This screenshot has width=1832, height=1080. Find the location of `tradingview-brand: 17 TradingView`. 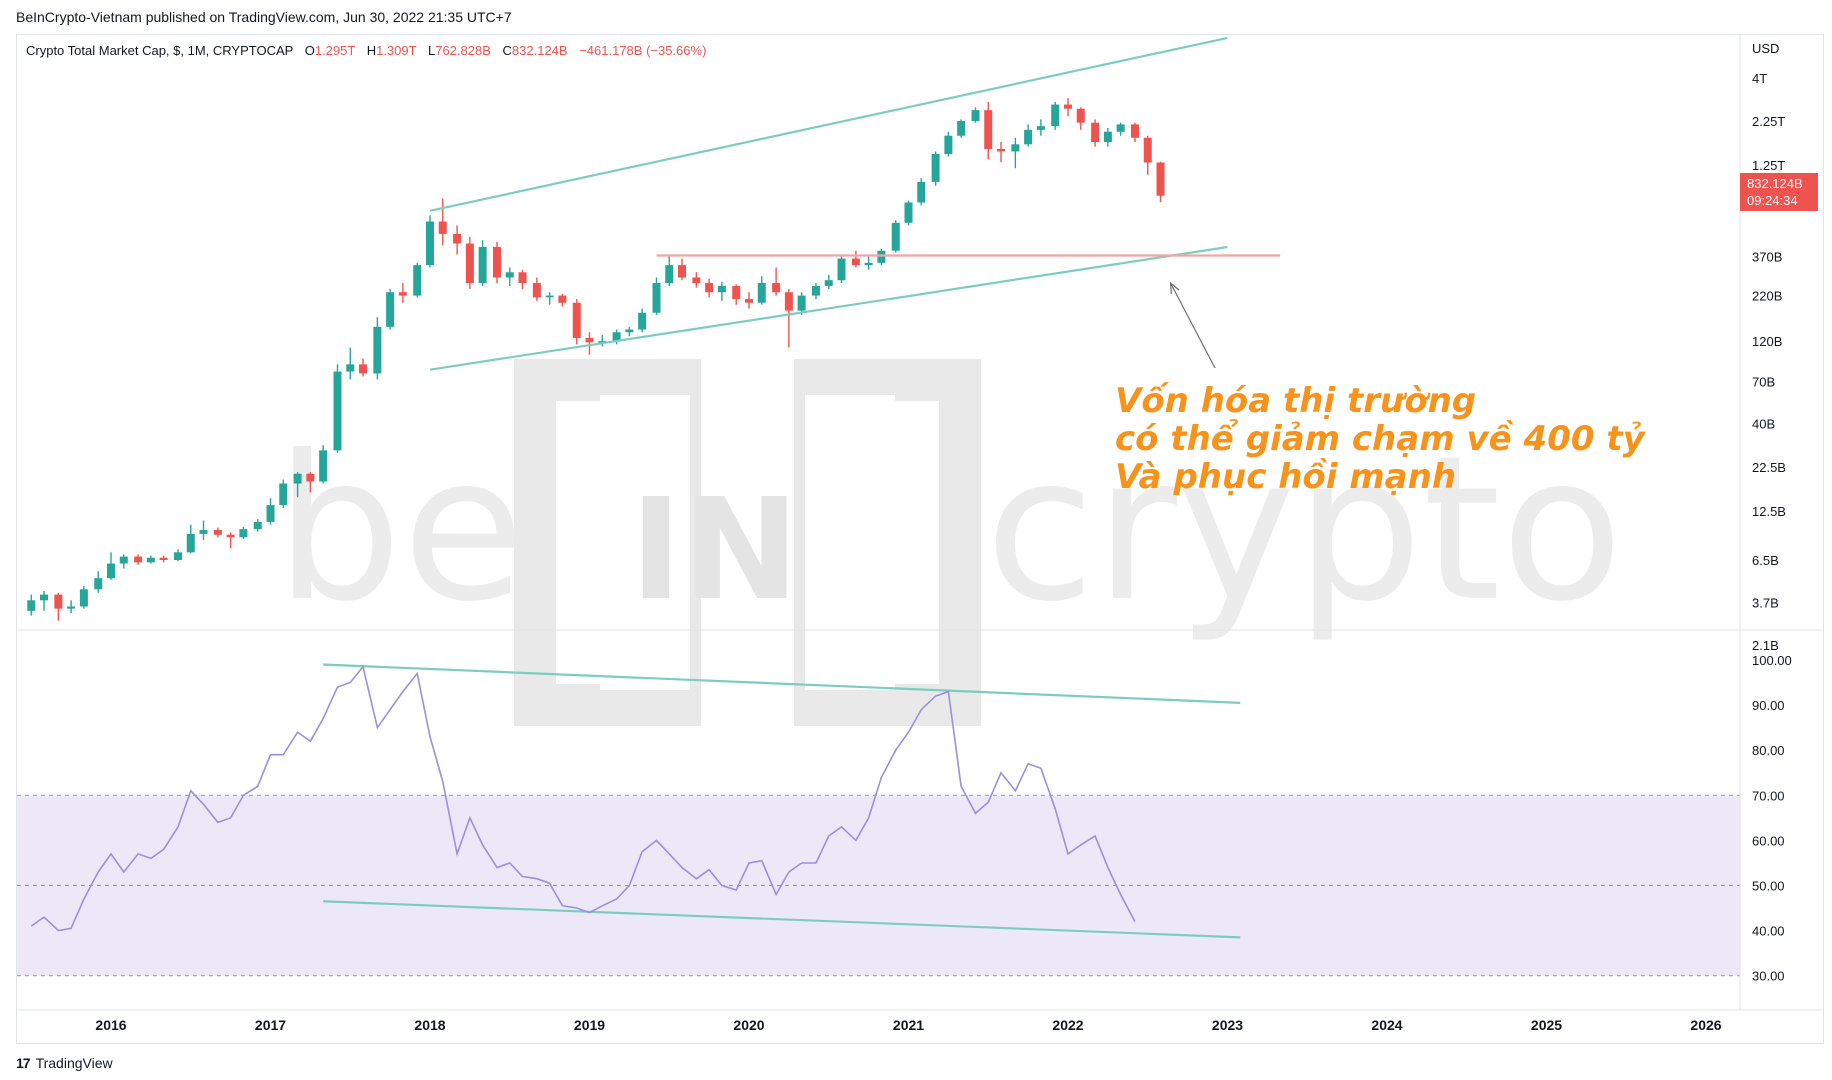

tradingview-brand: 17 TradingView is located at coordinates (64, 1063).